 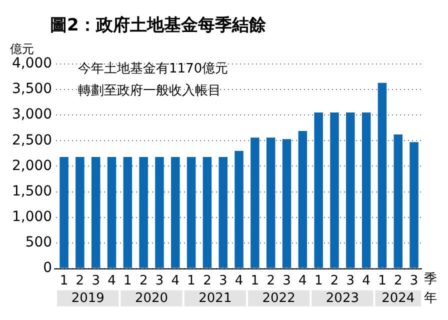 I want to click on y-tick-label: 1,000, so click(x=32, y=216).